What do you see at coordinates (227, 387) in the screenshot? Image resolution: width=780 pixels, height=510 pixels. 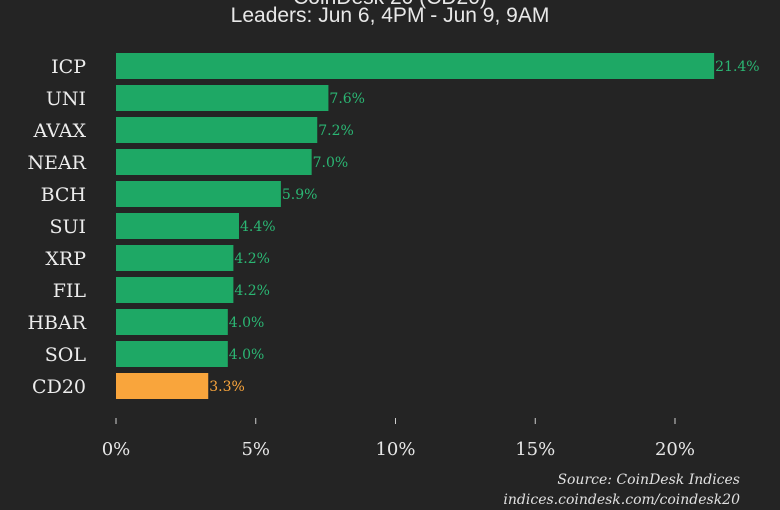 I see `value-label-cd20: 3.3%` at bounding box center [227, 387].